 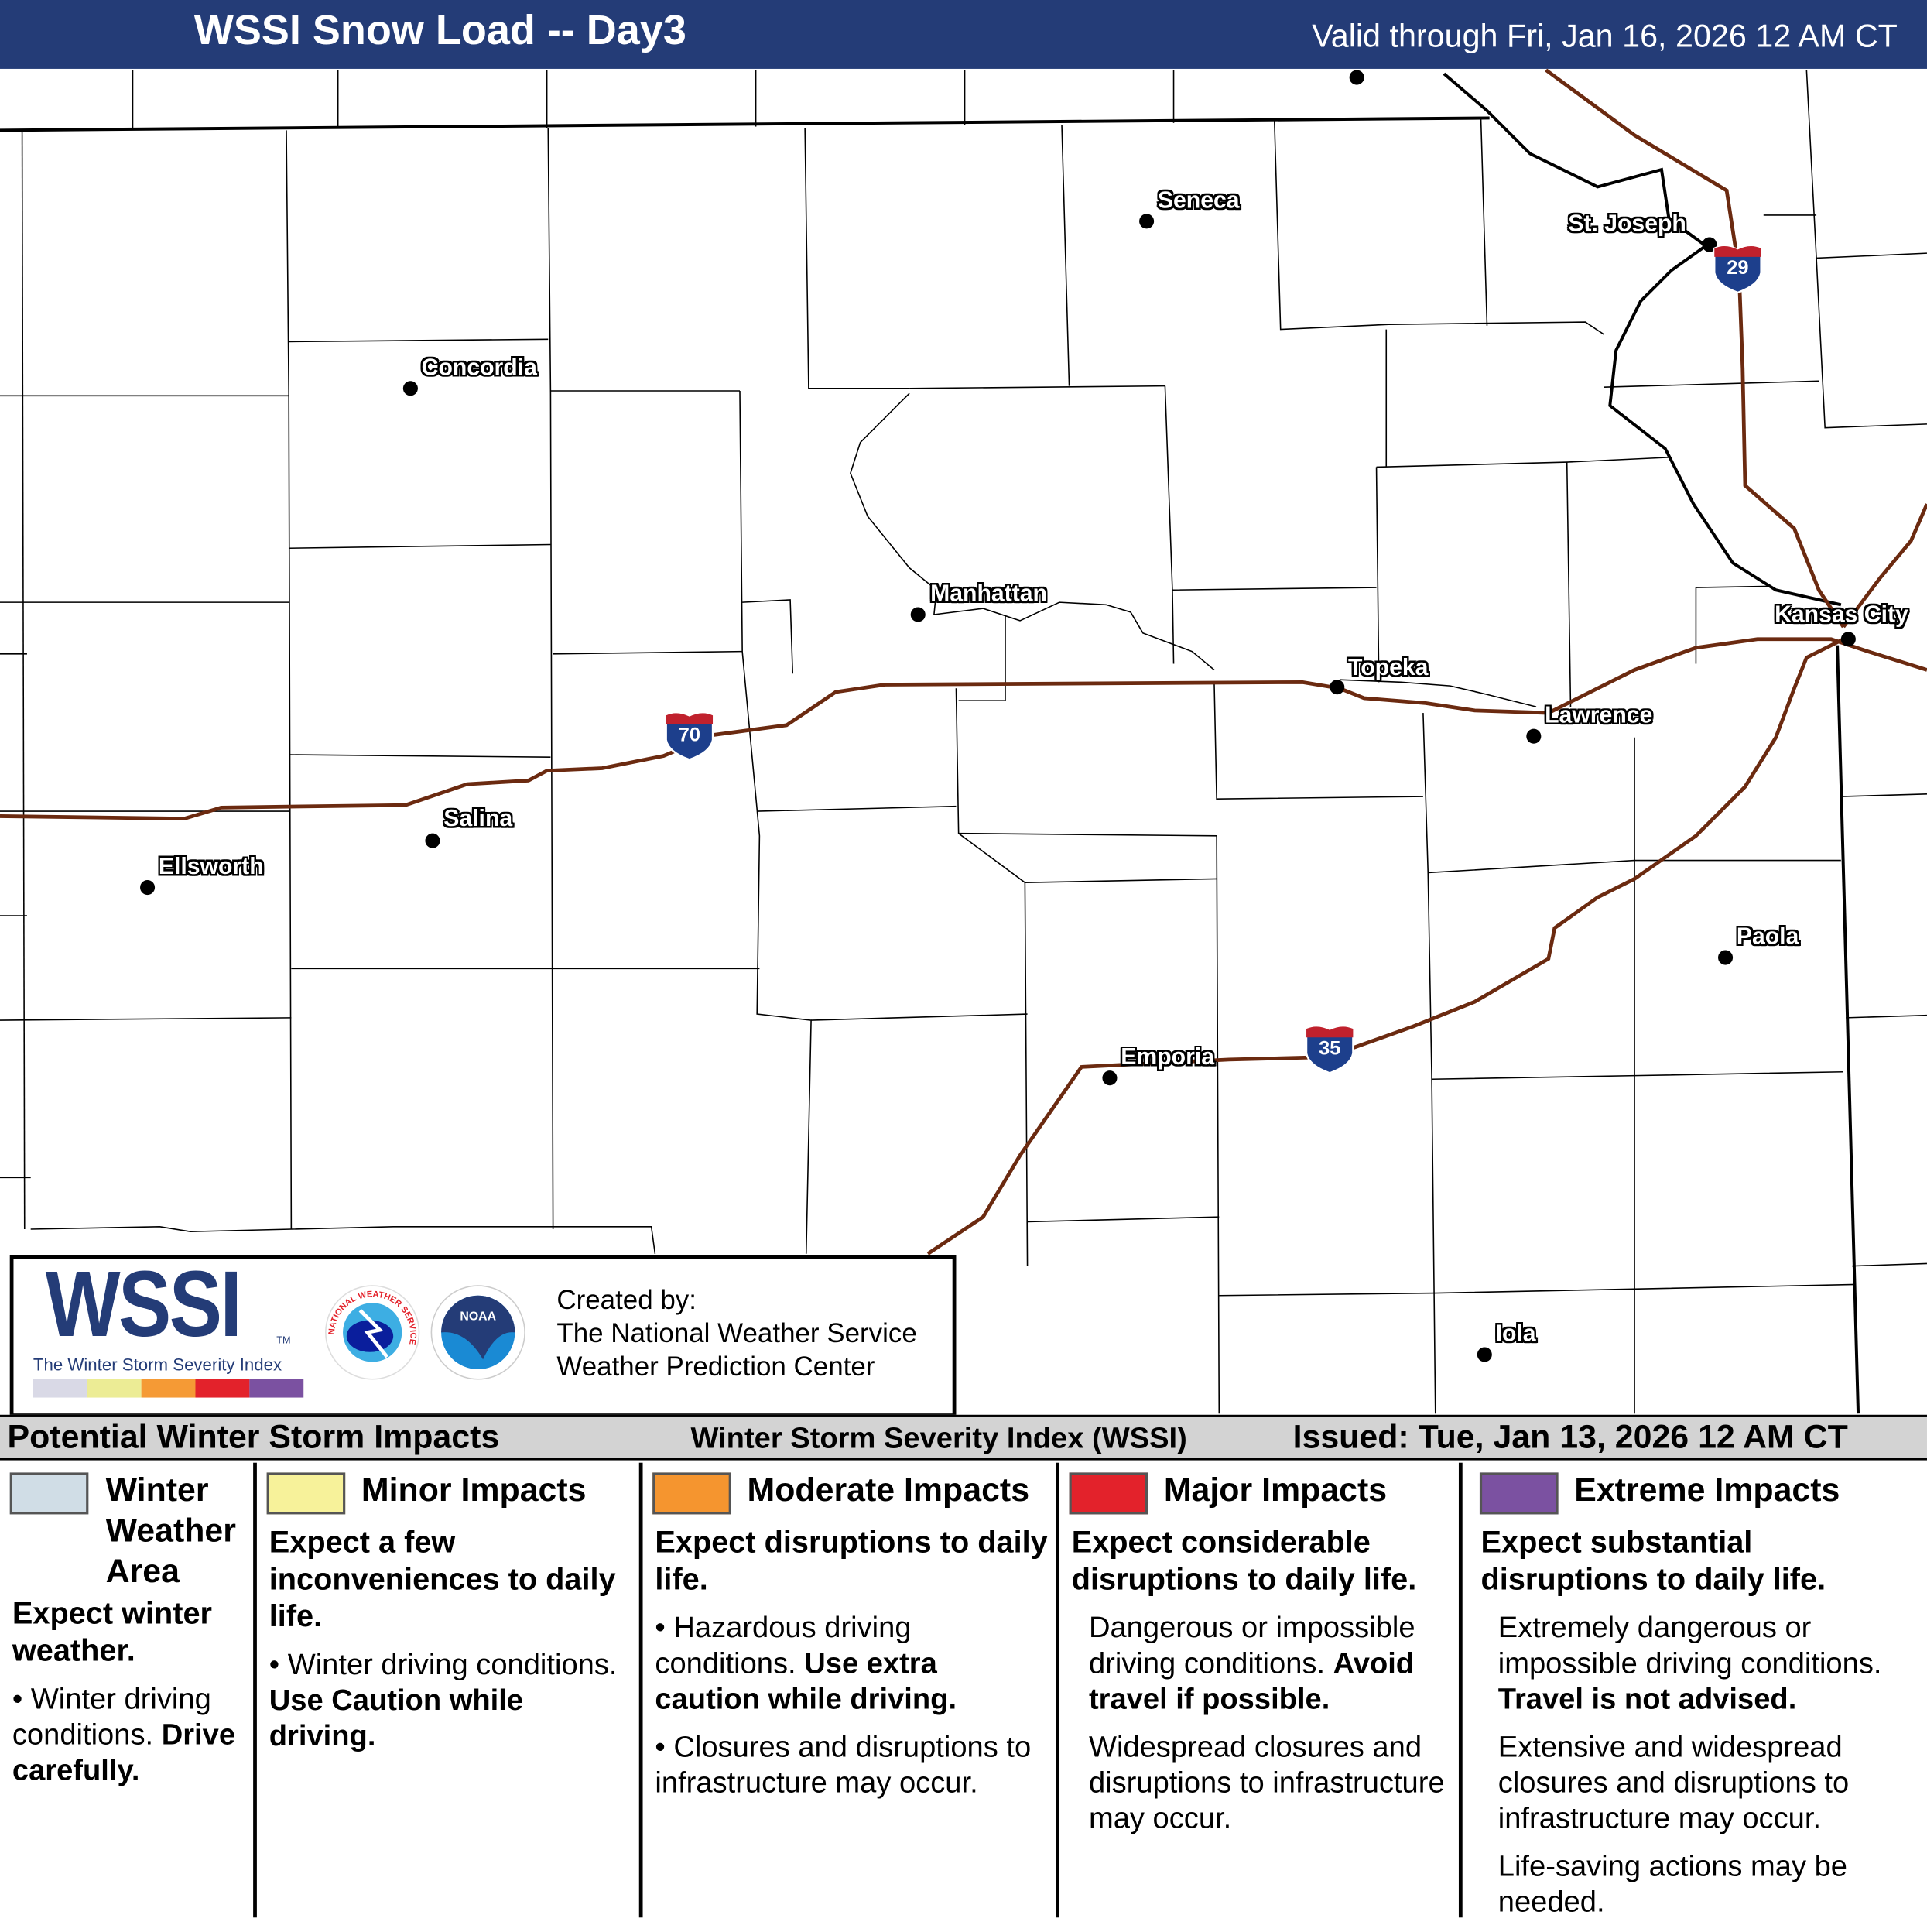 I want to click on created-by-label: Created by:, so click(x=626, y=1300).